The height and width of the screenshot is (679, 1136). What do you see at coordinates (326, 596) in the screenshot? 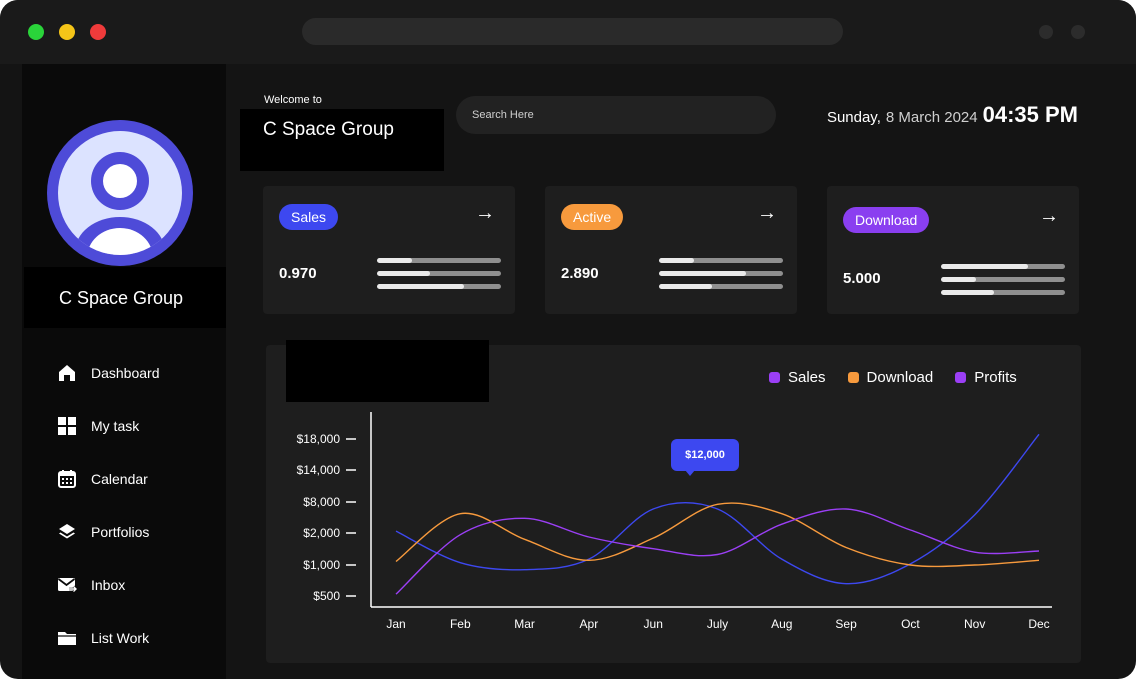
I see `y-tick-label: $500` at bounding box center [326, 596].